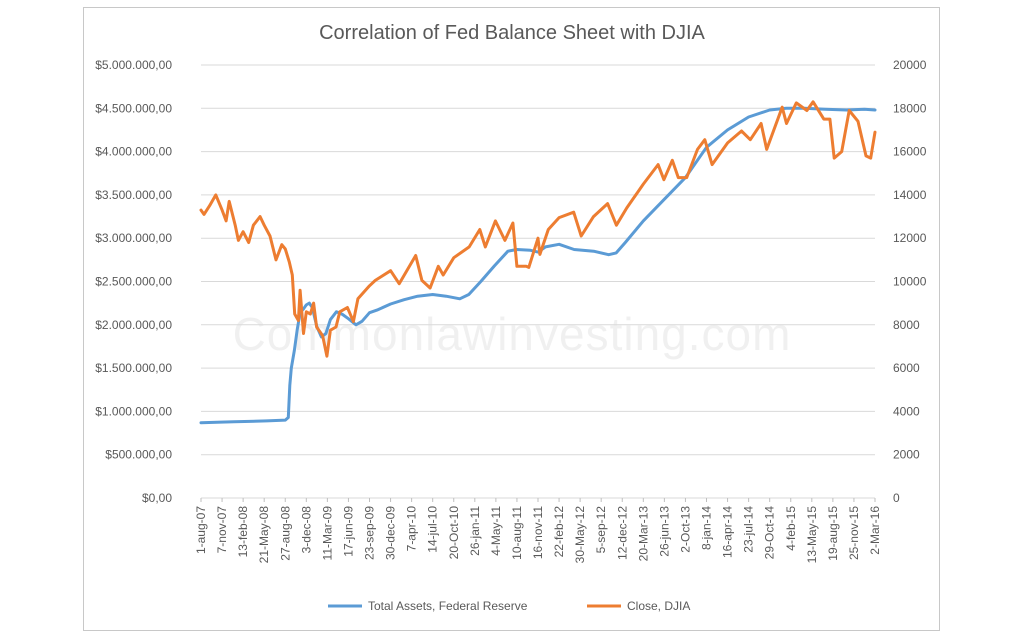  What do you see at coordinates (285, 533) in the screenshot?
I see `x-axis-tick-label: 27-aug-08` at bounding box center [285, 533].